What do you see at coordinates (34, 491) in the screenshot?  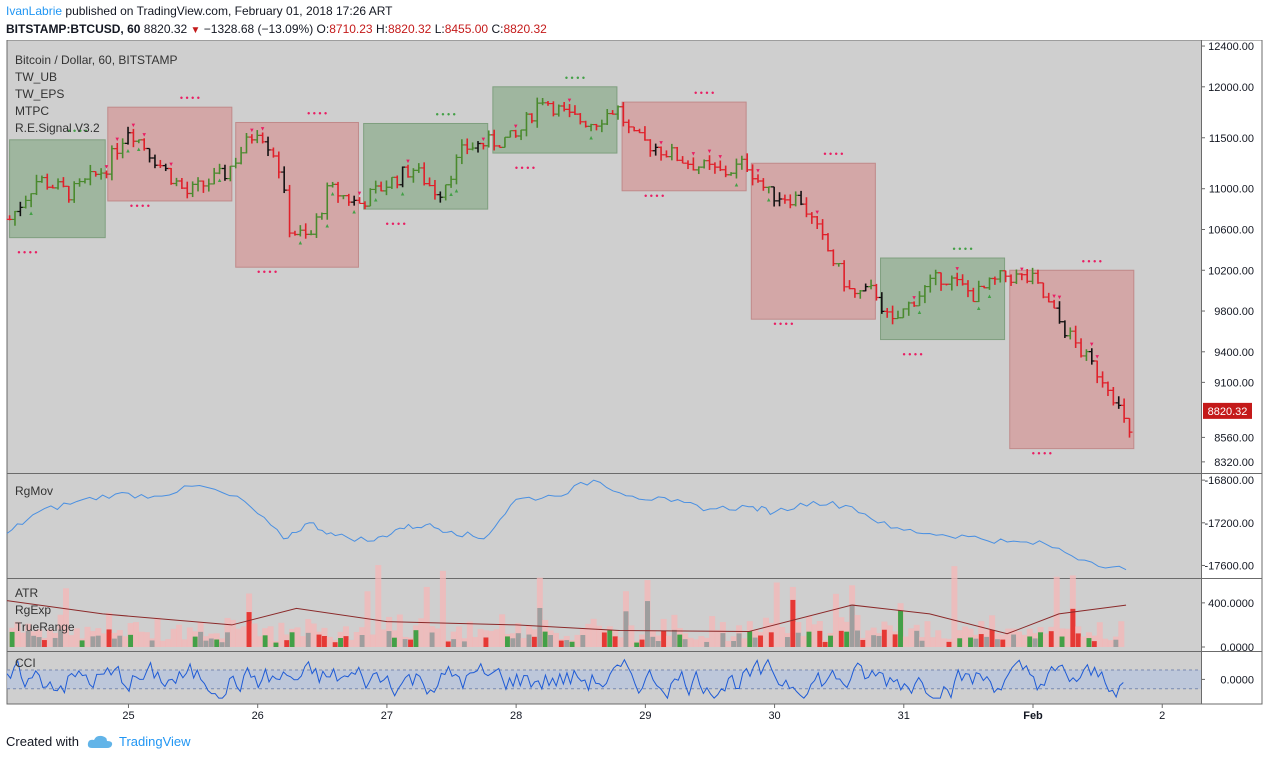 I see `rgmov-label: RgMov` at bounding box center [34, 491].